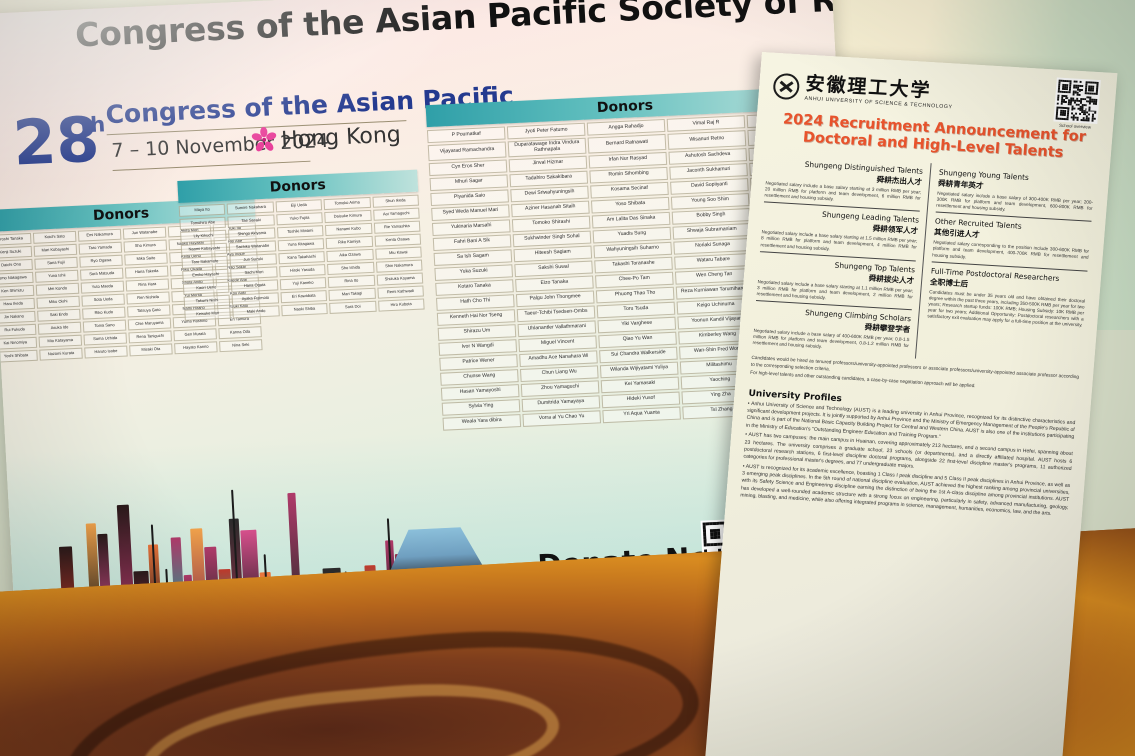 This screenshot has width=1135, height=756. I want to click on donor-name-cell: Sui Chandra Walkerside, so click(638, 354).